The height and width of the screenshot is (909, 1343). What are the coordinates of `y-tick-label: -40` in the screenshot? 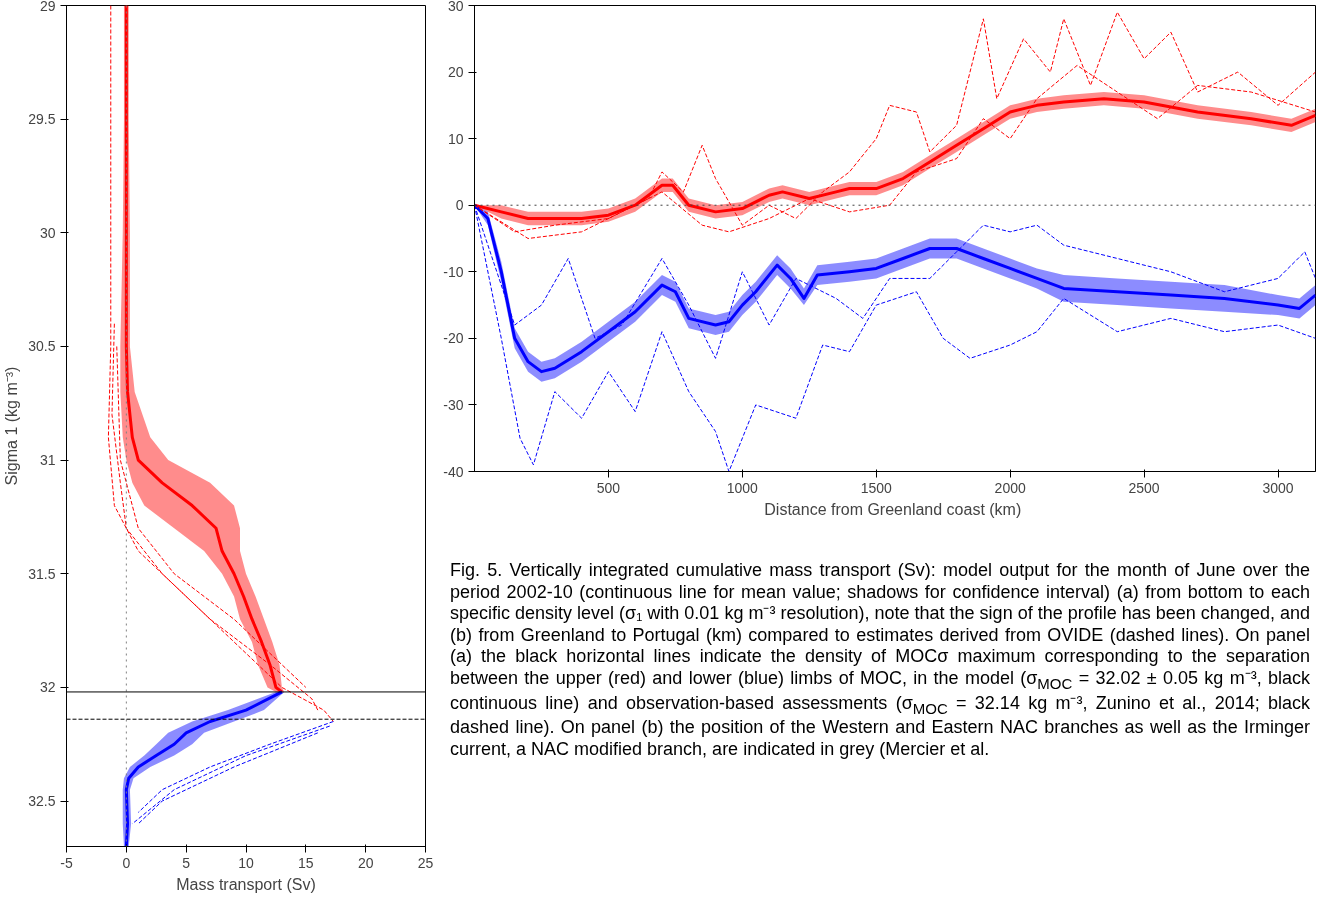 It's located at (453, 471).